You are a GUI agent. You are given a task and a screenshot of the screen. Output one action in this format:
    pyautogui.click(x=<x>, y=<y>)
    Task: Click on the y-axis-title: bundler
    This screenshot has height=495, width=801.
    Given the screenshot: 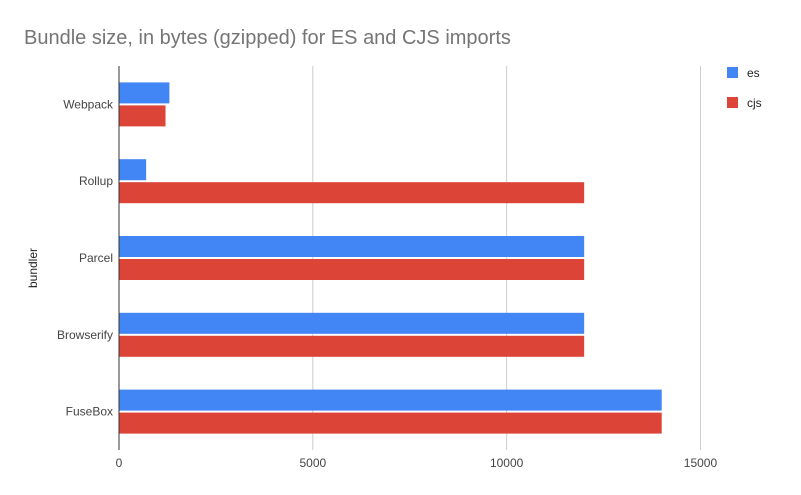 What is the action you would take?
    pyautogui.click(x=33, y=268)
    